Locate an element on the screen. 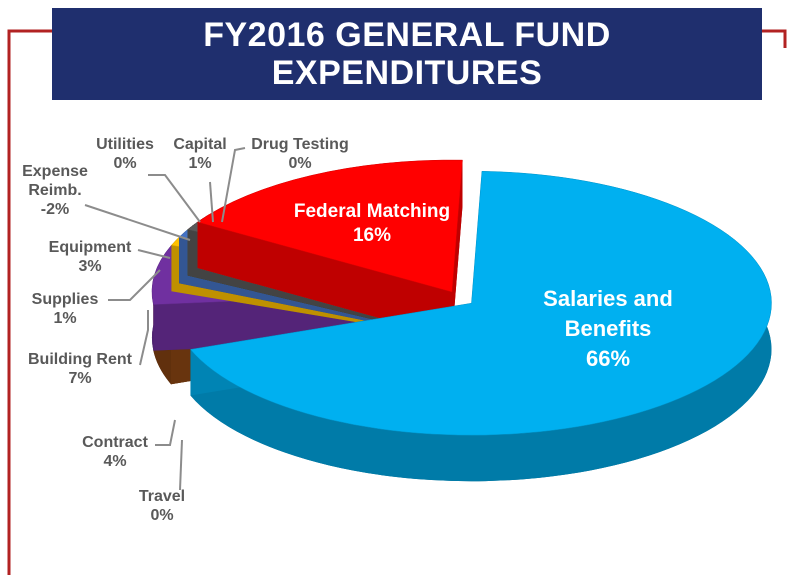 This screenshot has height=575, width=793. category-label: Supplies is located at coordinates (65, 299).